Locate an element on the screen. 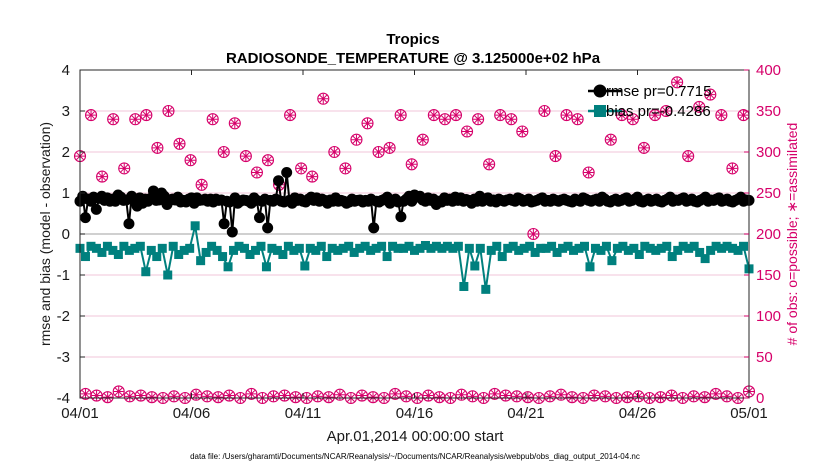 This screenshot has width=830, height=470. right-axis-label: # of obs: o=possible; ∗=assimilated is located at coordinates (792, 234).